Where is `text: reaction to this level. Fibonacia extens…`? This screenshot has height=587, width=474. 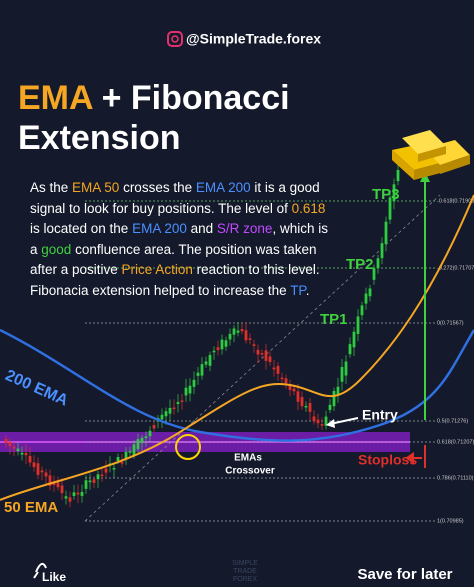 text: reaction to this level. Fibonacia extens… is located at coordinates (175, 280).